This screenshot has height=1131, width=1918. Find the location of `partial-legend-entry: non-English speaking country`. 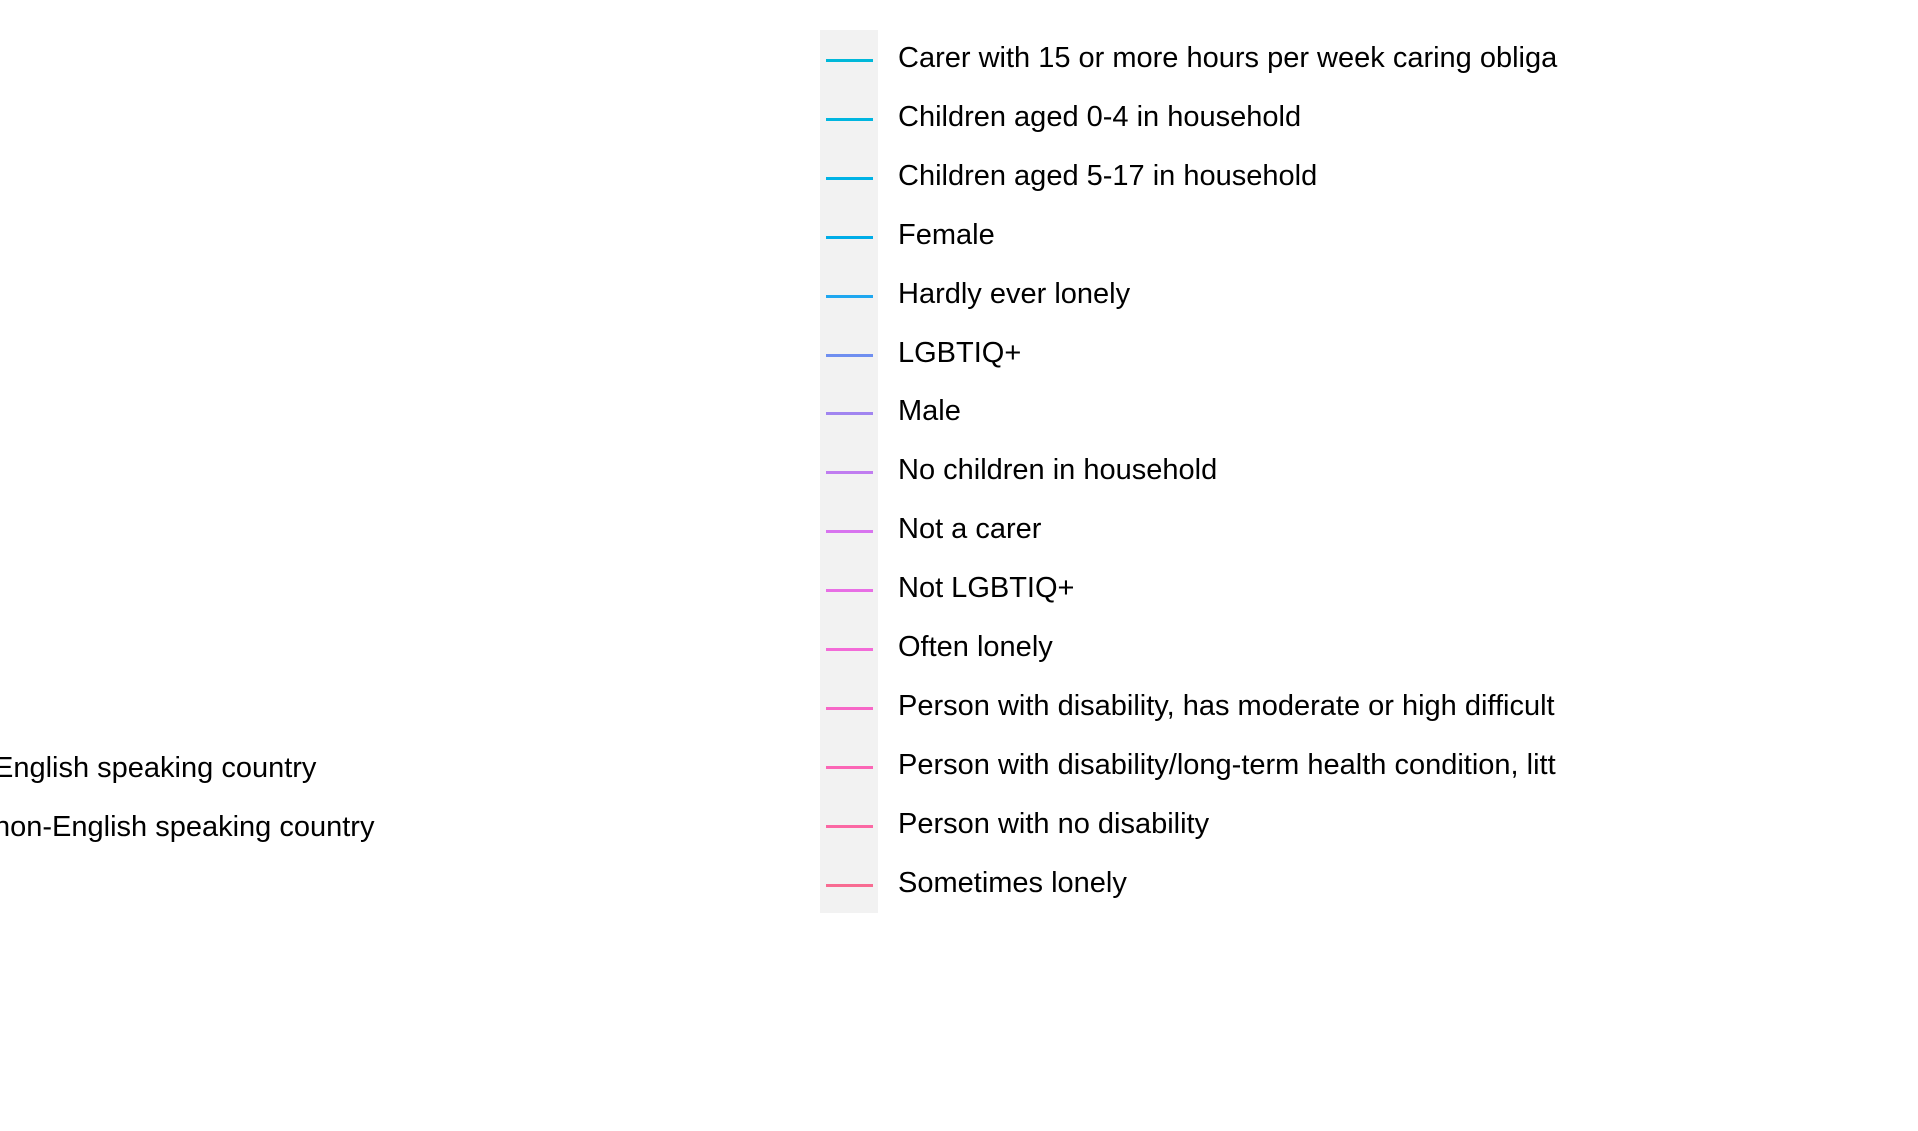

partial-legend-entry: non-English speaking country is located at coordinates (187, 827).